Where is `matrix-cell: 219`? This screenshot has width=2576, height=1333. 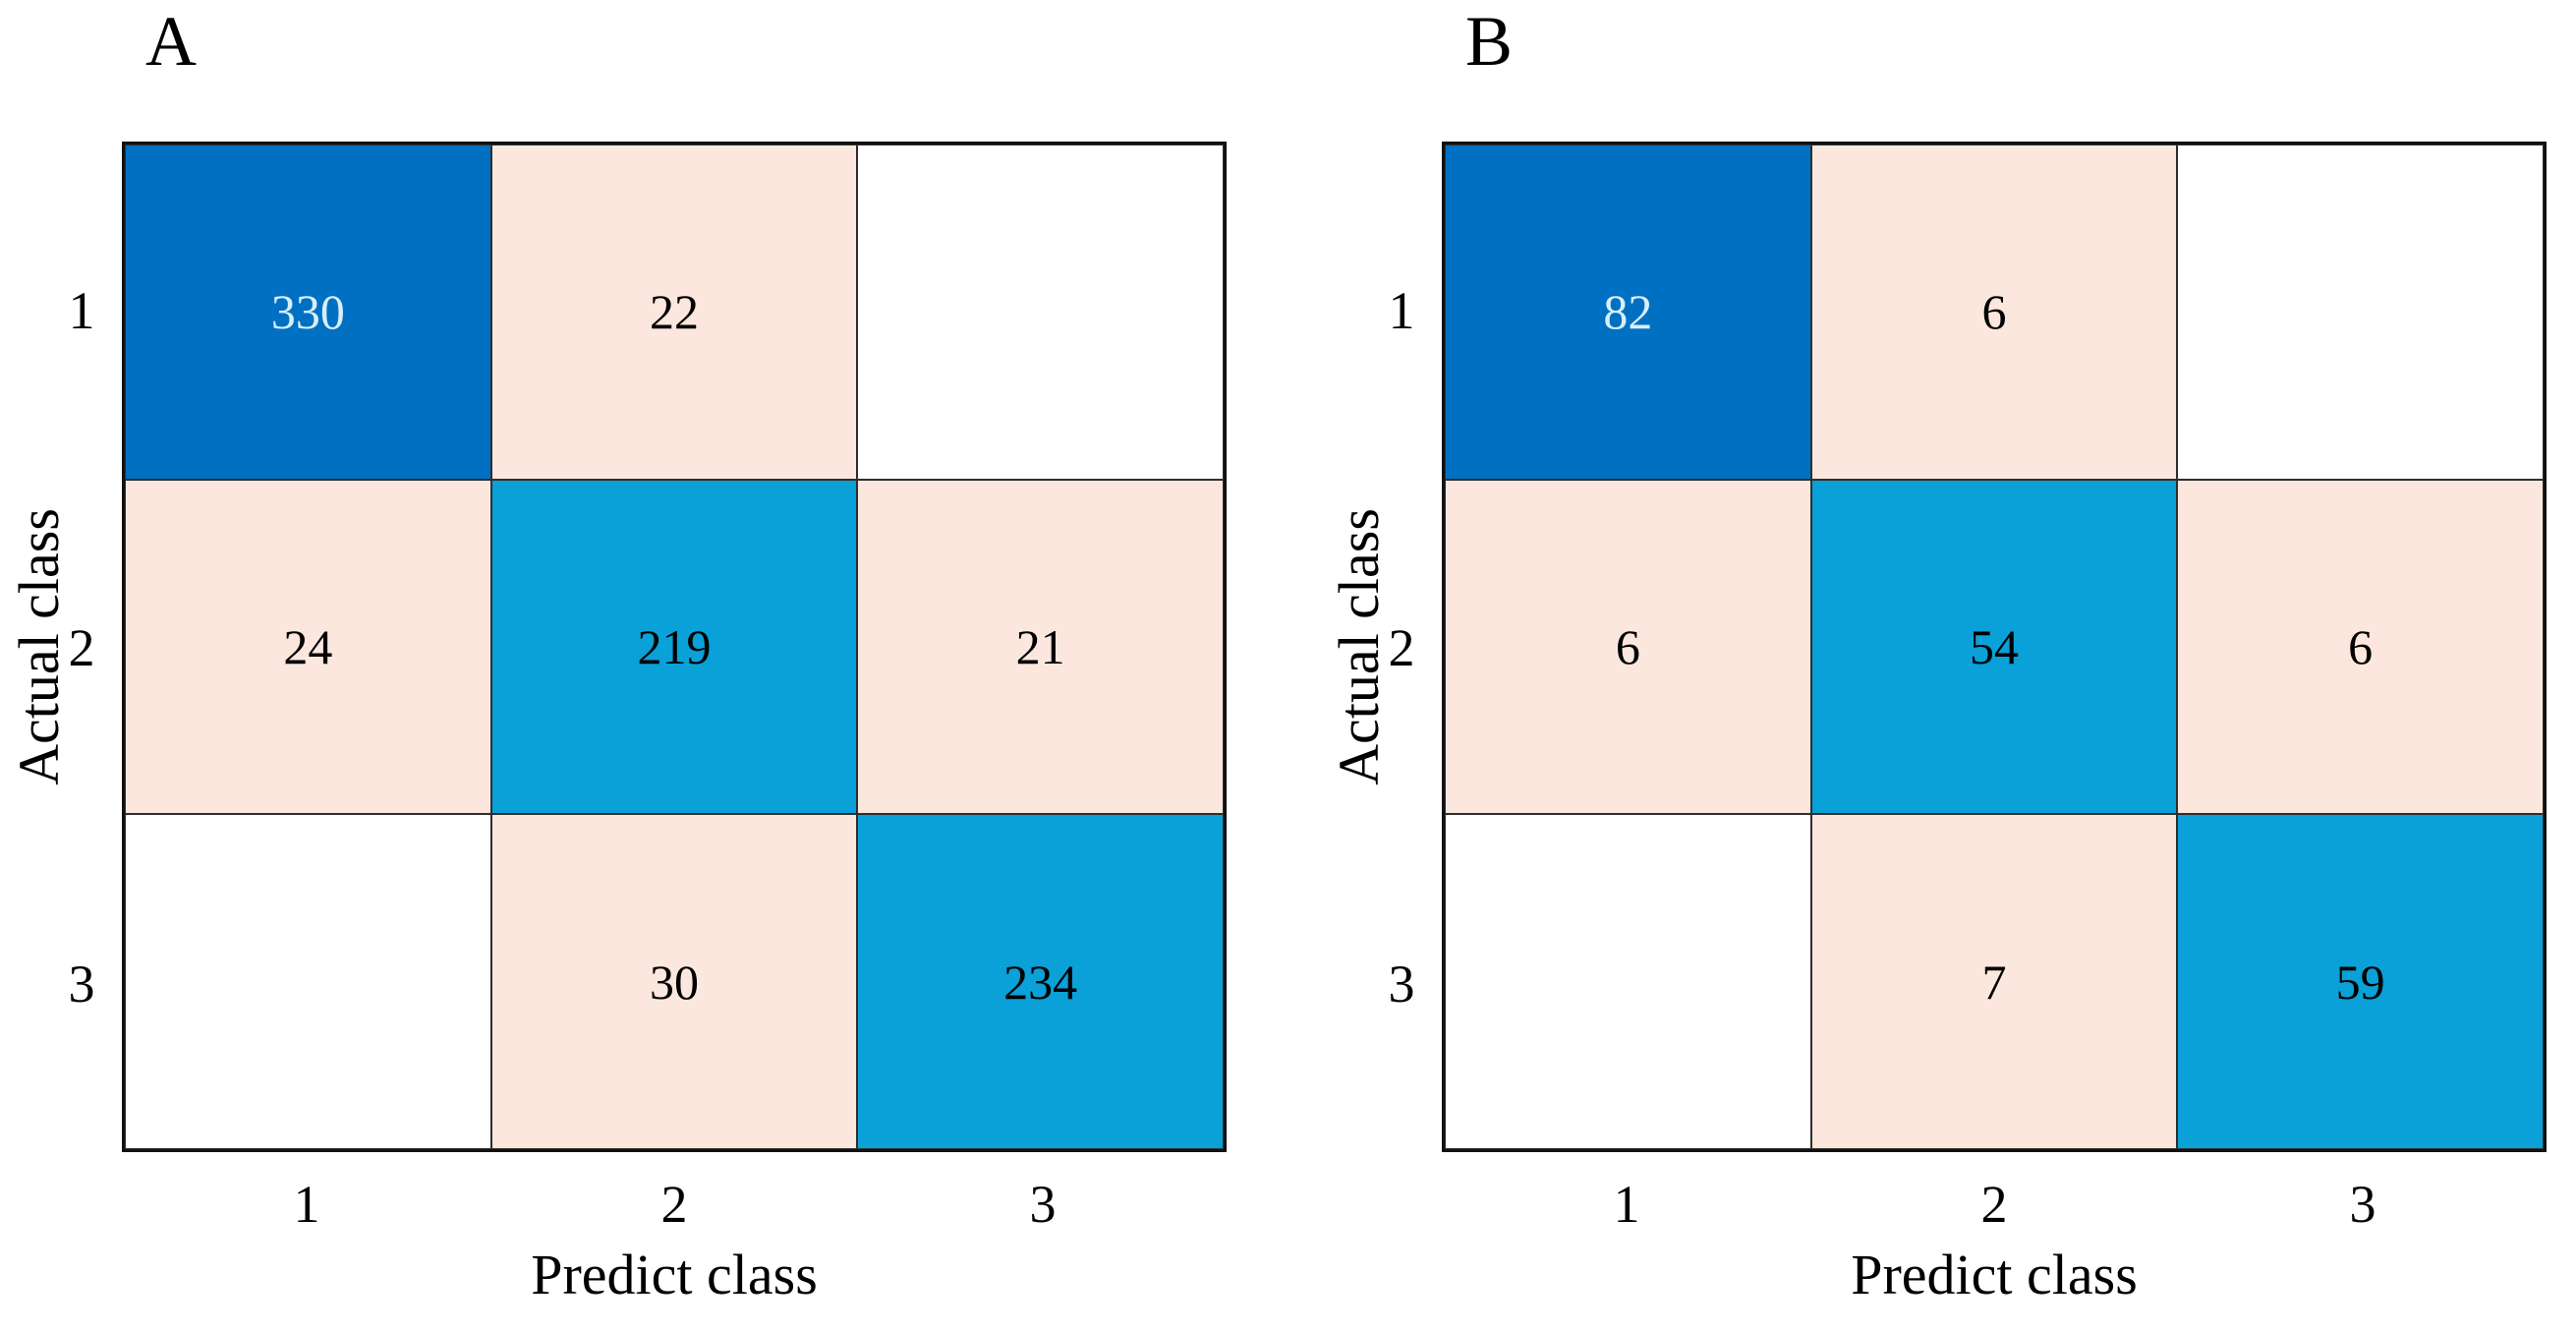 matrix-cell: 219 is located at coordinates (674, 647).